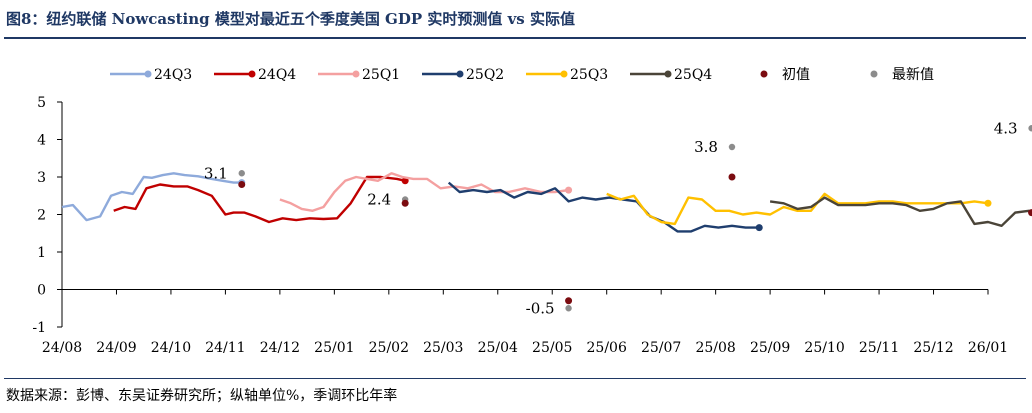 This screenshot has height=413, width=1032. Describe the element at coordinates (216, 173) in the screenshot. I see `latest-value-label: 3.1` at that location.